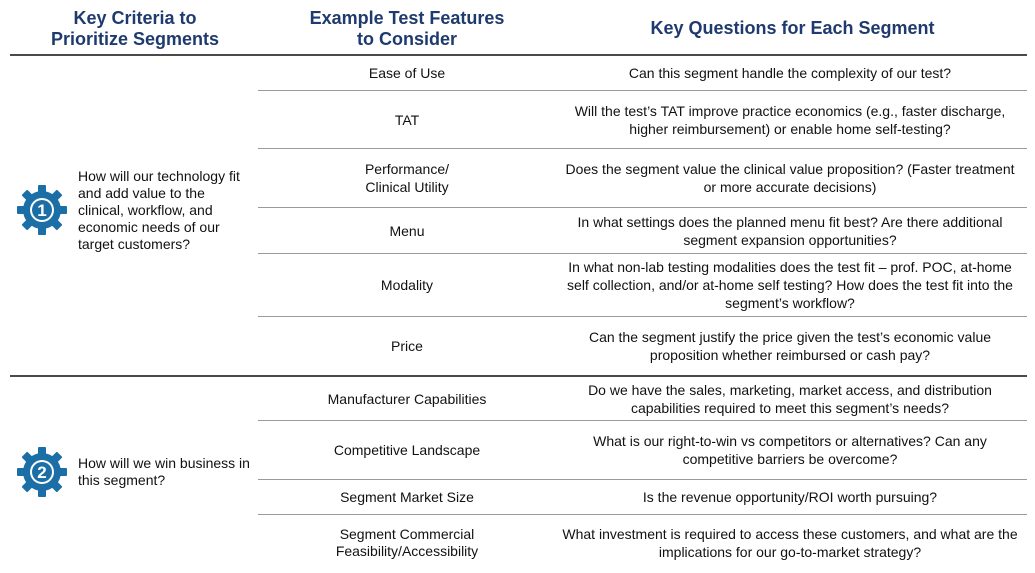 Image resolution: width=1035 pixels, height=573 pixels. I want to click on gear-icon: 2, so click(42, 472).